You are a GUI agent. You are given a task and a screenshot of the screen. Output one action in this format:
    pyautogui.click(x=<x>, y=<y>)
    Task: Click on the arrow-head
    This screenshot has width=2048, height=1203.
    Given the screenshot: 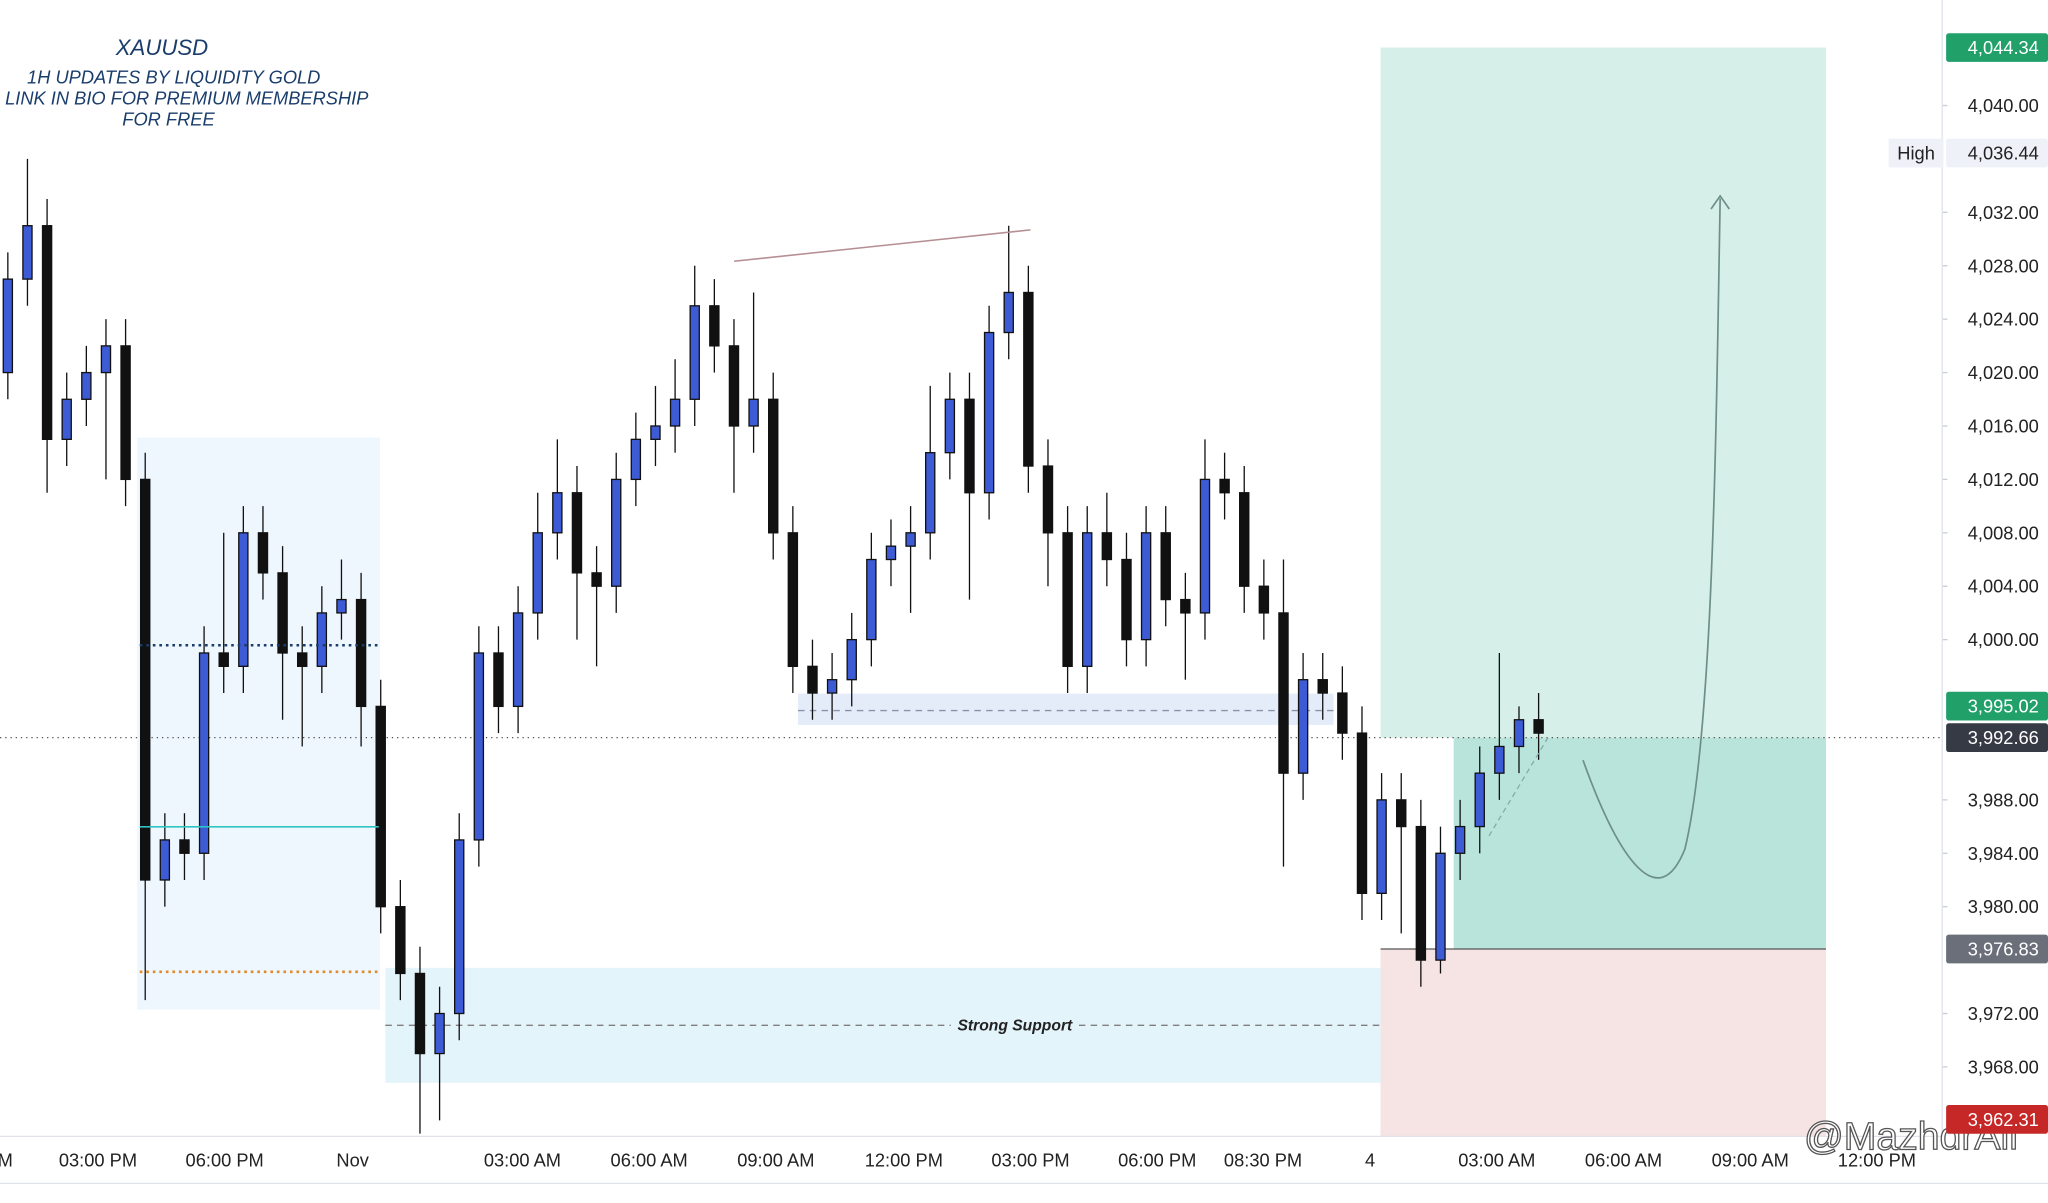 What is the action you would take?
    pyautogui.click(x=1720, y=202)
    